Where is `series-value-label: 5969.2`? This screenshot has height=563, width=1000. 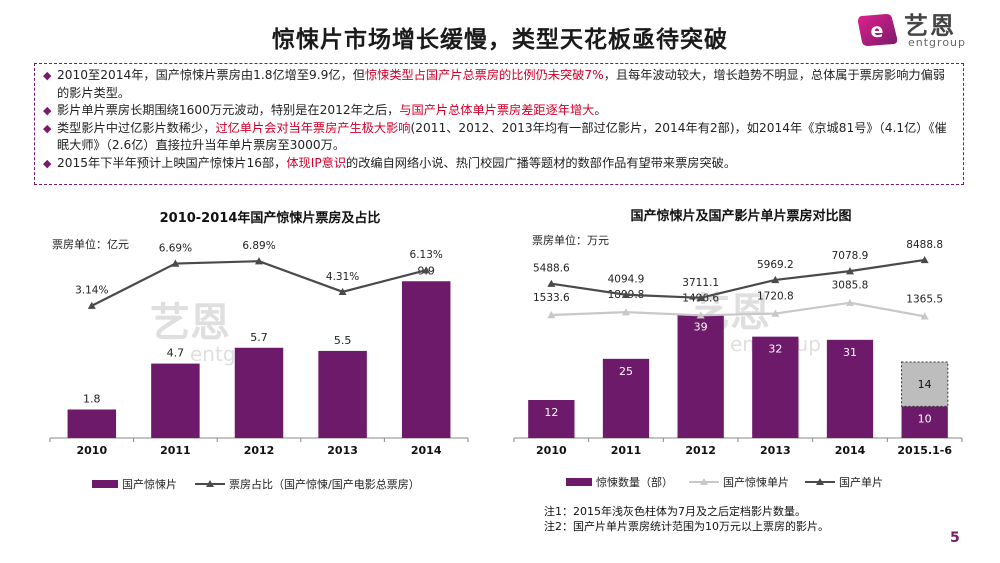 series-value-label: 5969.2 is located at coordinates (775, 265).